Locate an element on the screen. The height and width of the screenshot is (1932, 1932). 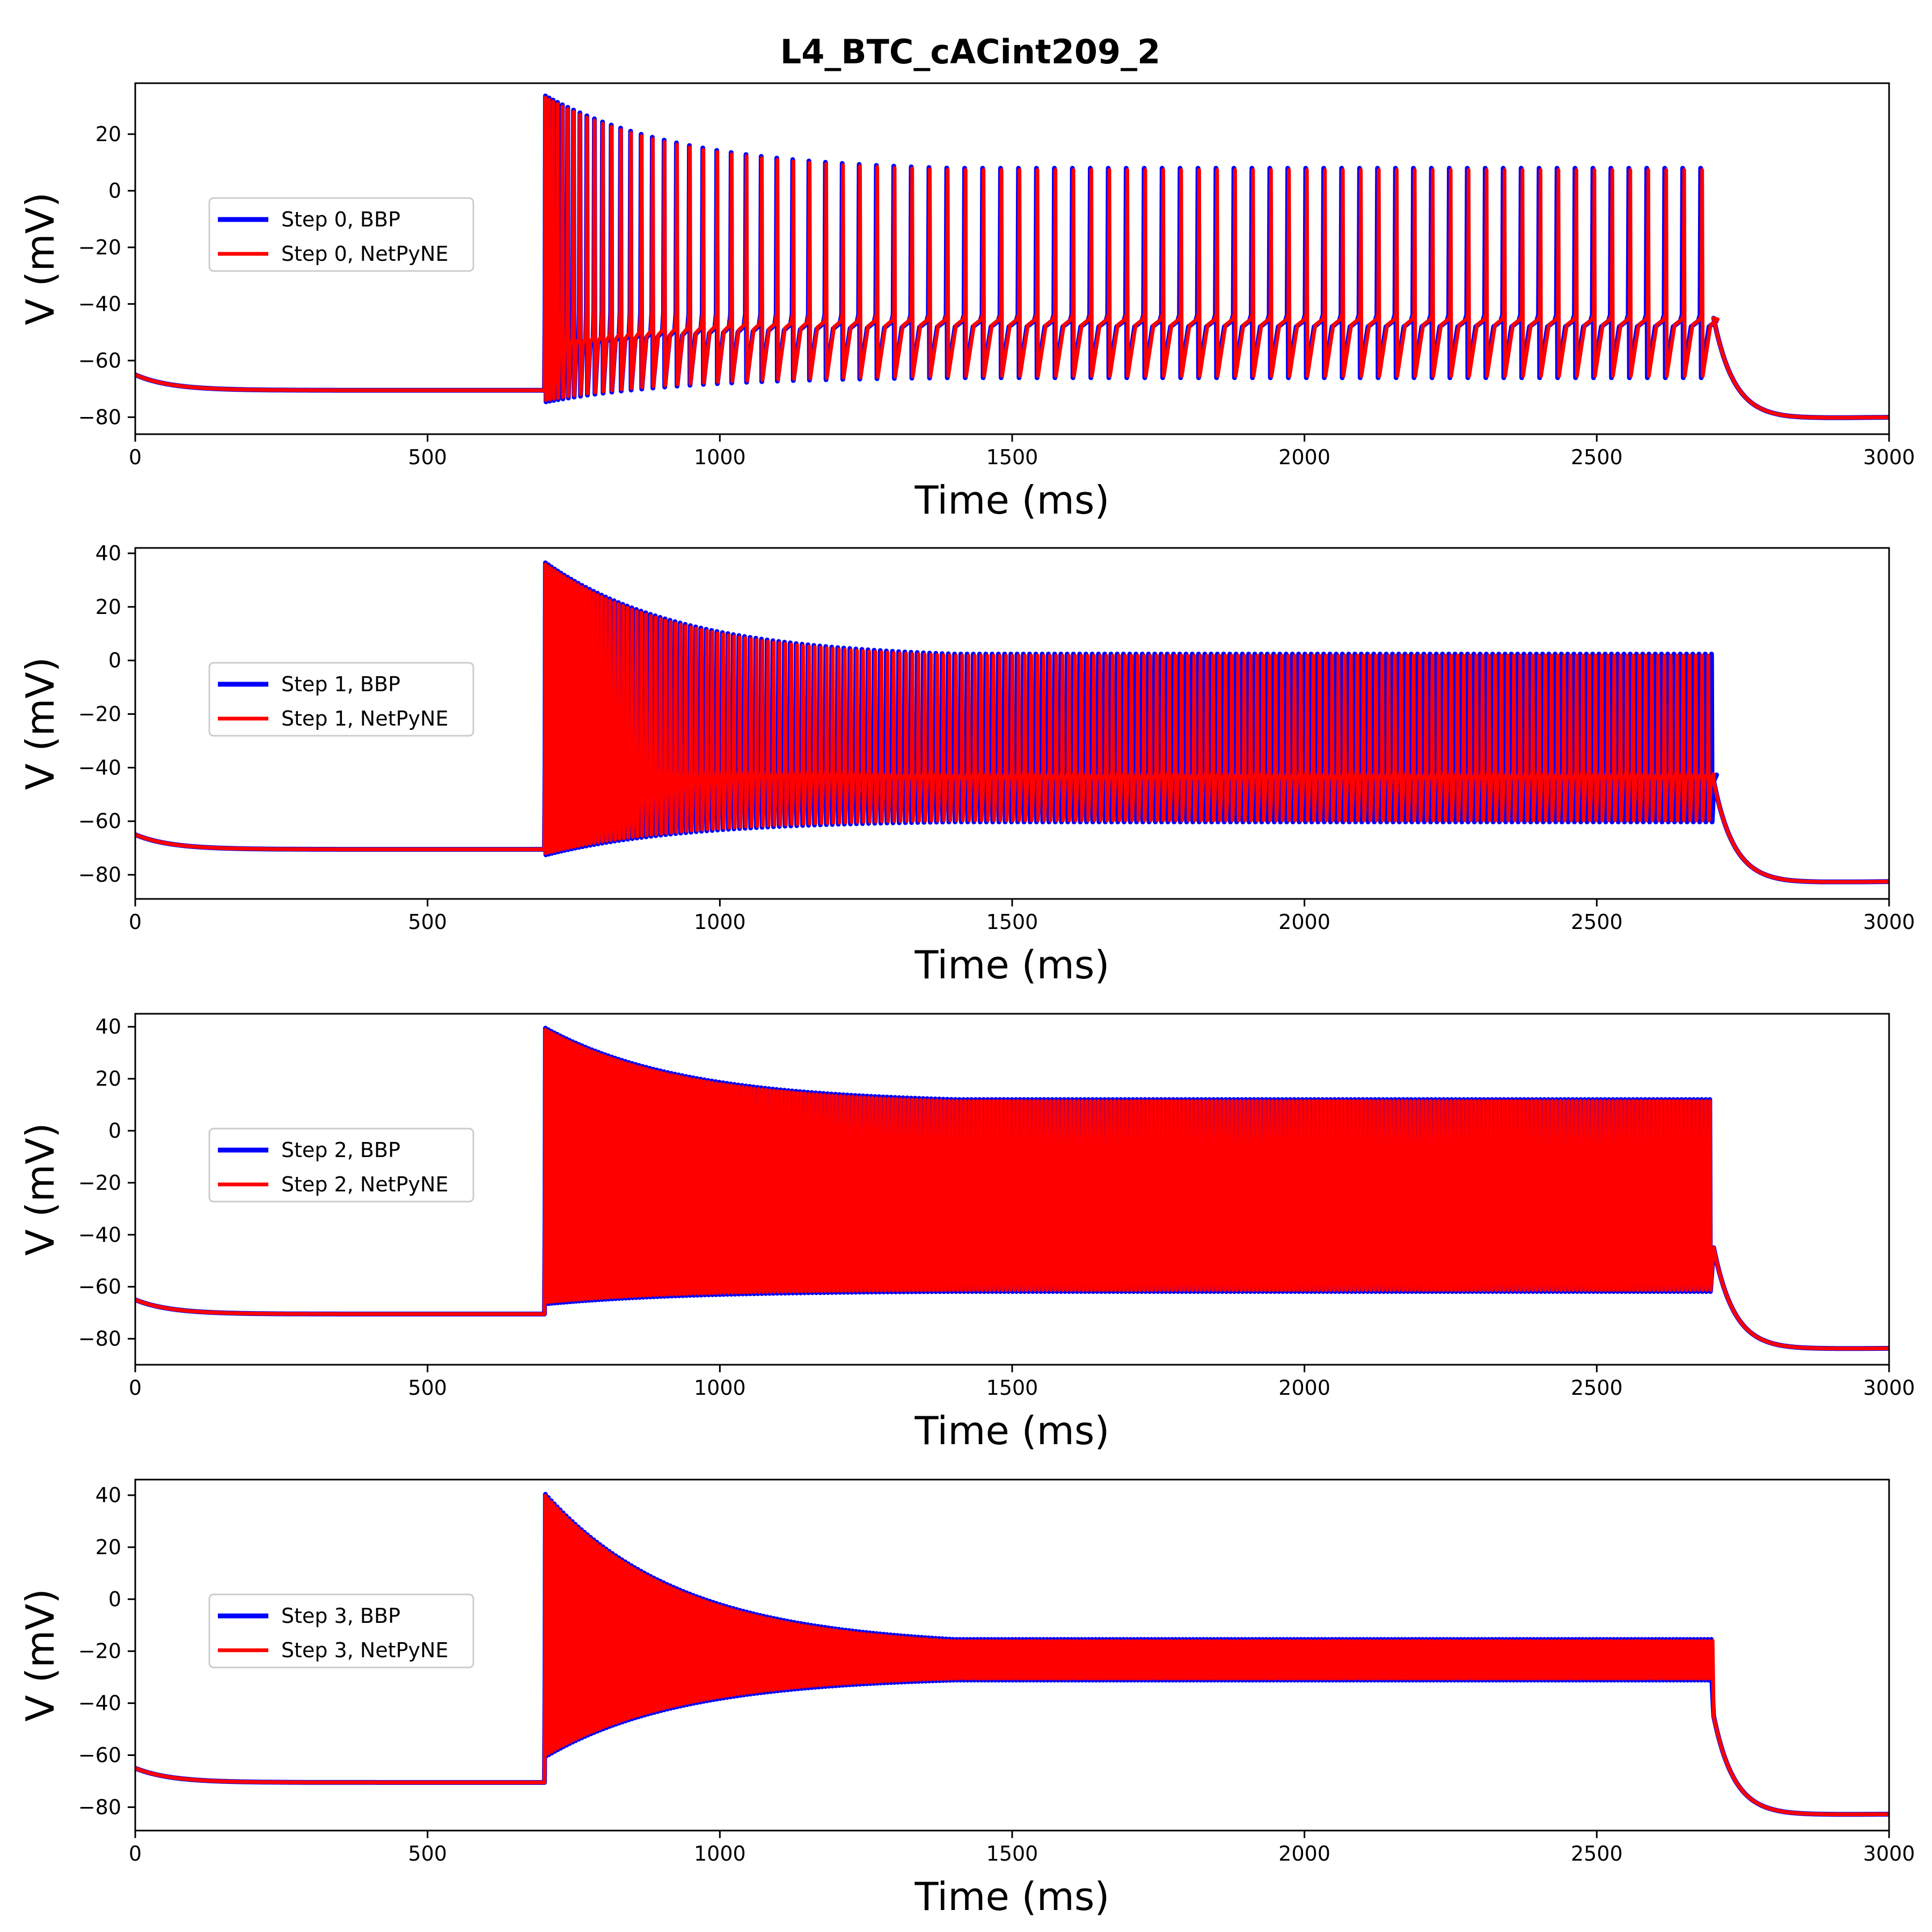
legend: Step 0, BBP Step 0, NetPyNE is located at coordinates (341, 234).